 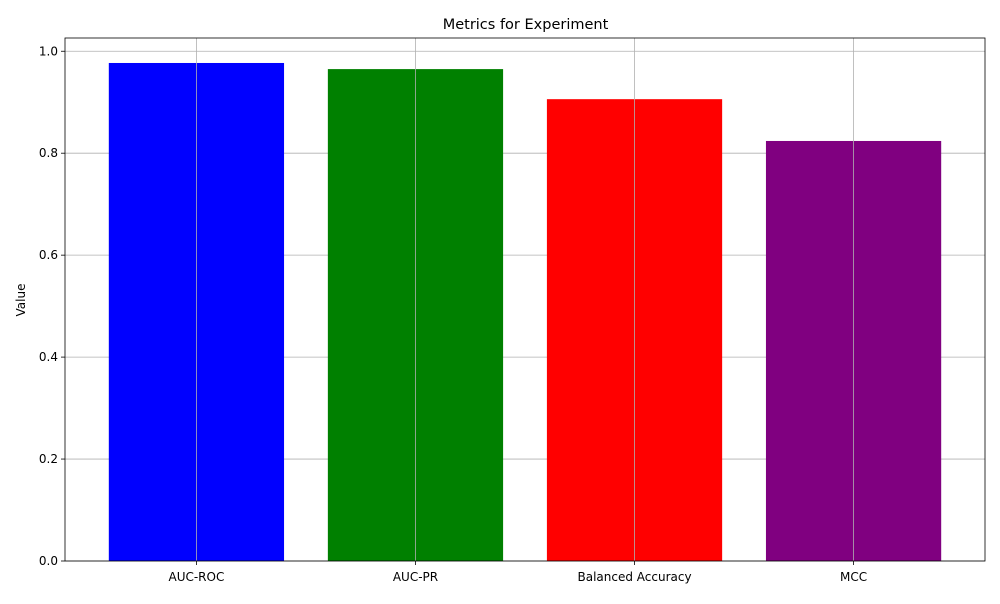 What do you see at coordinates (48, 153) in the screenshot?
I see `y-tick-label: 0.8` at bounding box center [48, 153].